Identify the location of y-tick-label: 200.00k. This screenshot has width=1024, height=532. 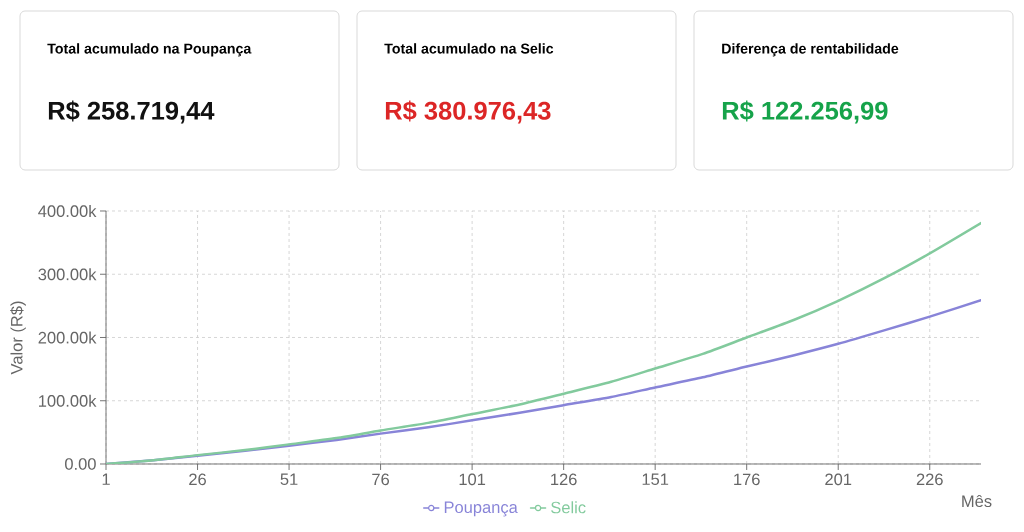
(67, 337).